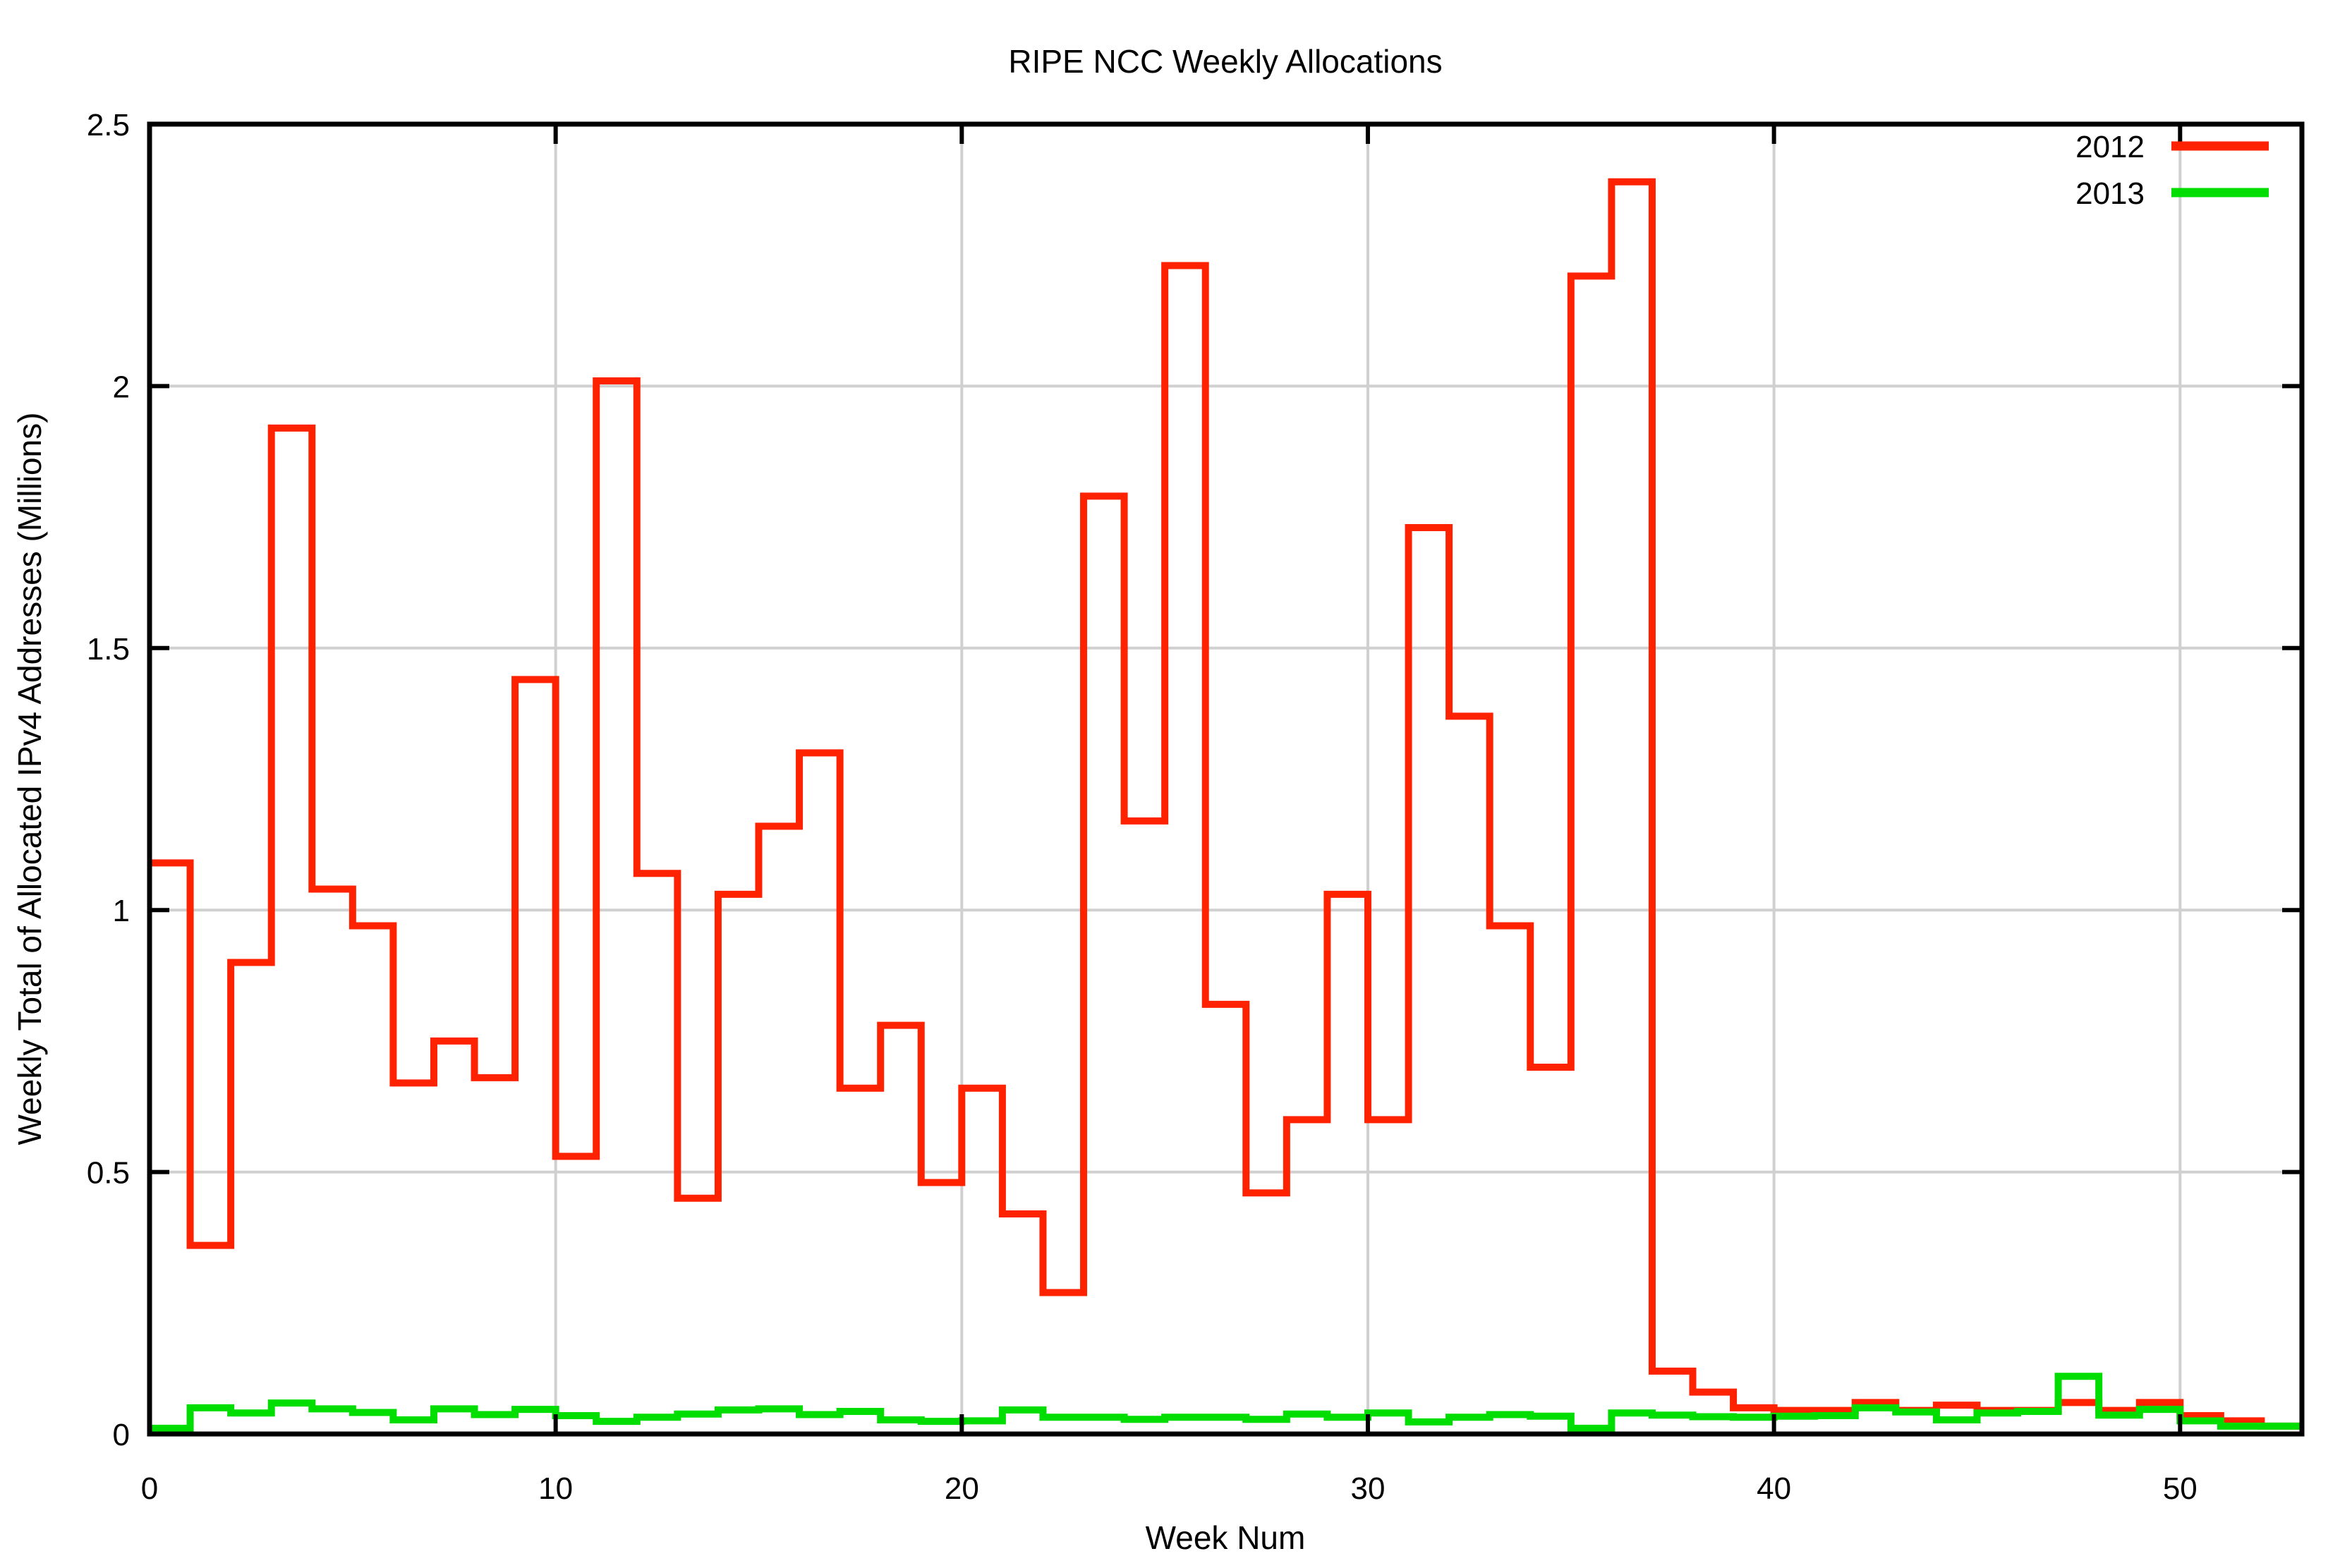 The width and height of the screenshot is (2352, 1568). I want to click on y-tick-label-2.5: 2.5, so click(108, 125).